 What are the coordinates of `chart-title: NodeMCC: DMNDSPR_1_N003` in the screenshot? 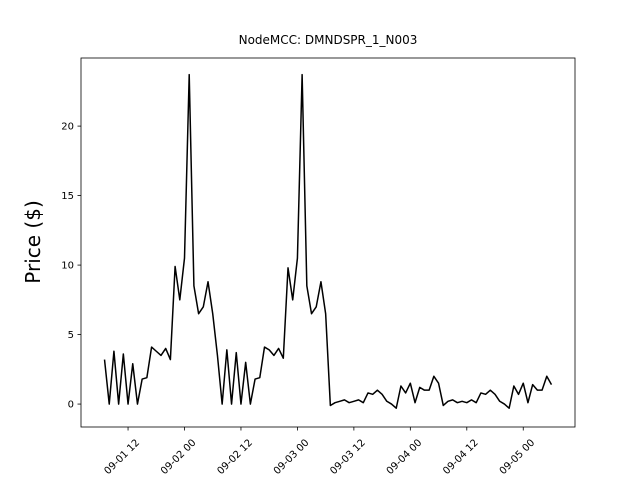 It's located at (328, 40).